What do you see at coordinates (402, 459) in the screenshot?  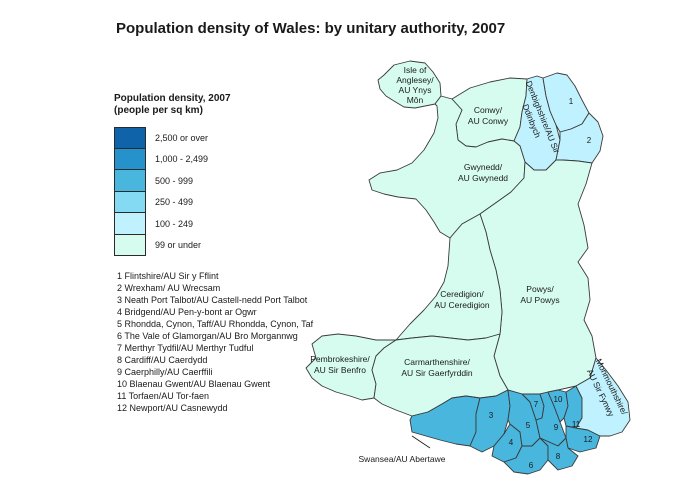 I see `label-swansea: Swansea/AU Abertawe` at bounding box center [402, 459].